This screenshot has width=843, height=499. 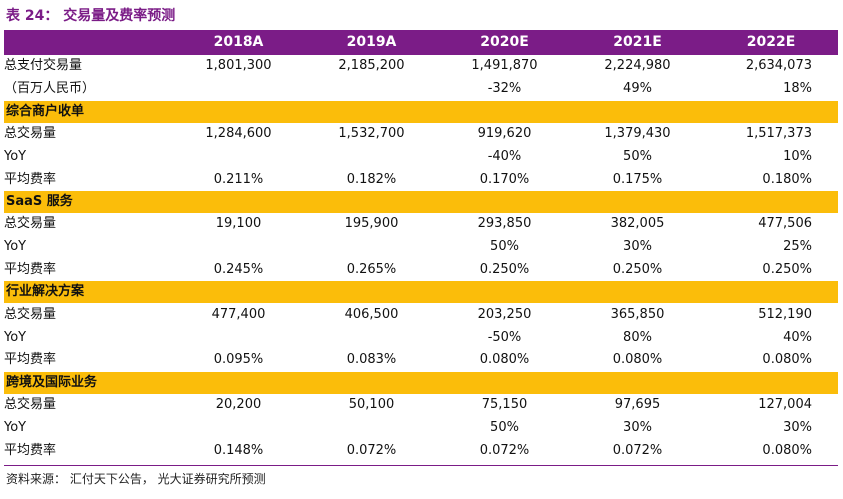 What do you see at coordinates (421, 405) in the screenshot?
I see `table-row: 总交易量 20,200 50,100 75,150 97,695 127,004` at bounding box center [421, 405].